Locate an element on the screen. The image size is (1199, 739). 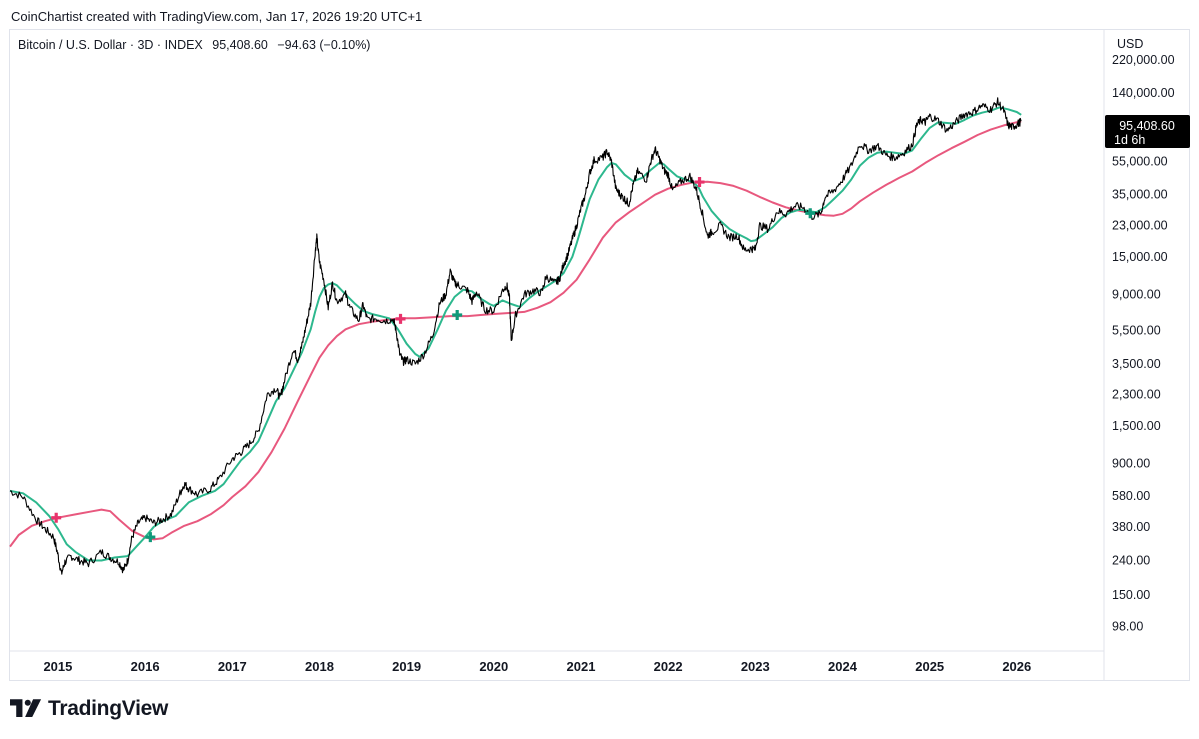
price-tick-label: 140,000.00 is located at coordinates (1143, 93).